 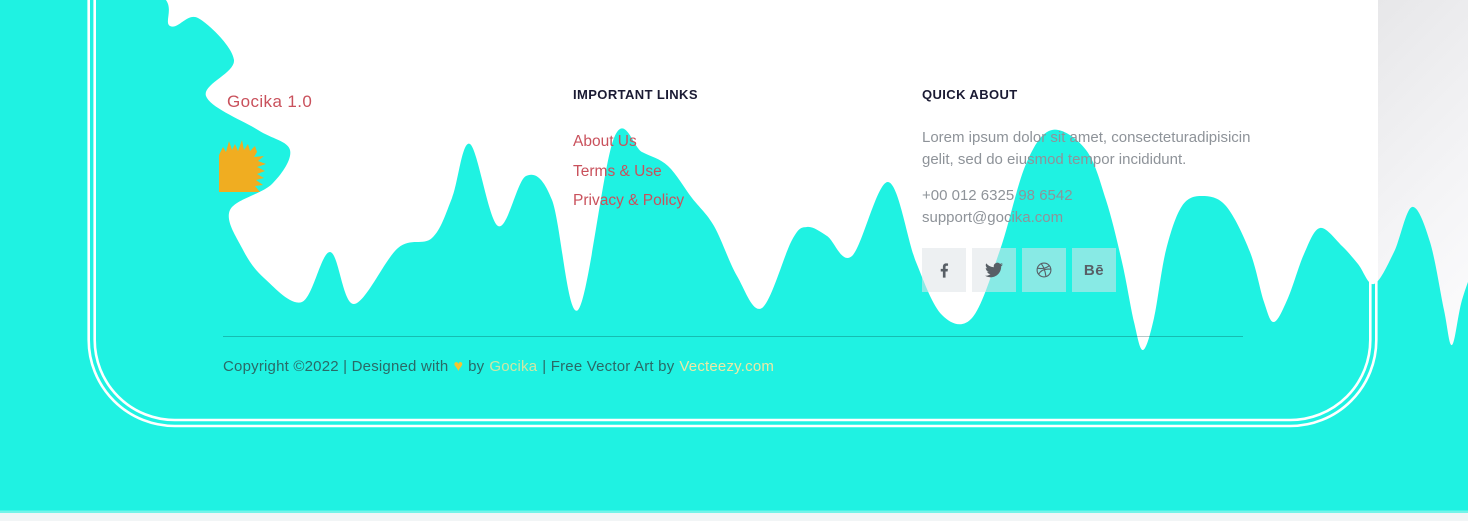 I want to click on bottom-edge-highlight, so click(x=734, y=511).